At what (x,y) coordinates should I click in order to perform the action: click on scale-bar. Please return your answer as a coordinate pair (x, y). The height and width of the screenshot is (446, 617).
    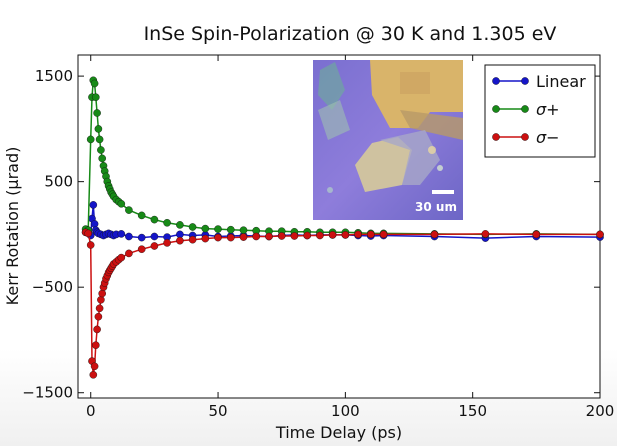
    Looking at the image, I should click on (443, 192).